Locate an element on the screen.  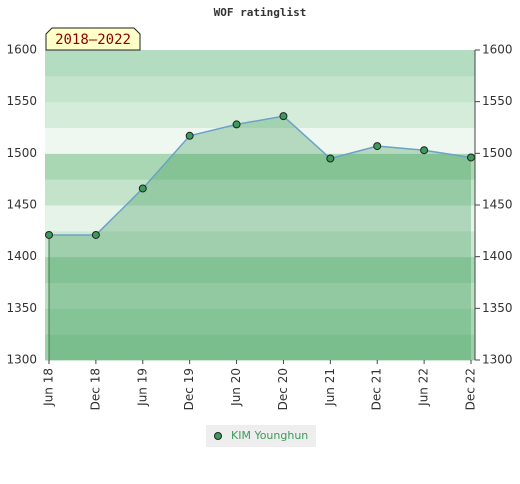
x-tick-label: Dec 20 is located at coordinates (283, 389).